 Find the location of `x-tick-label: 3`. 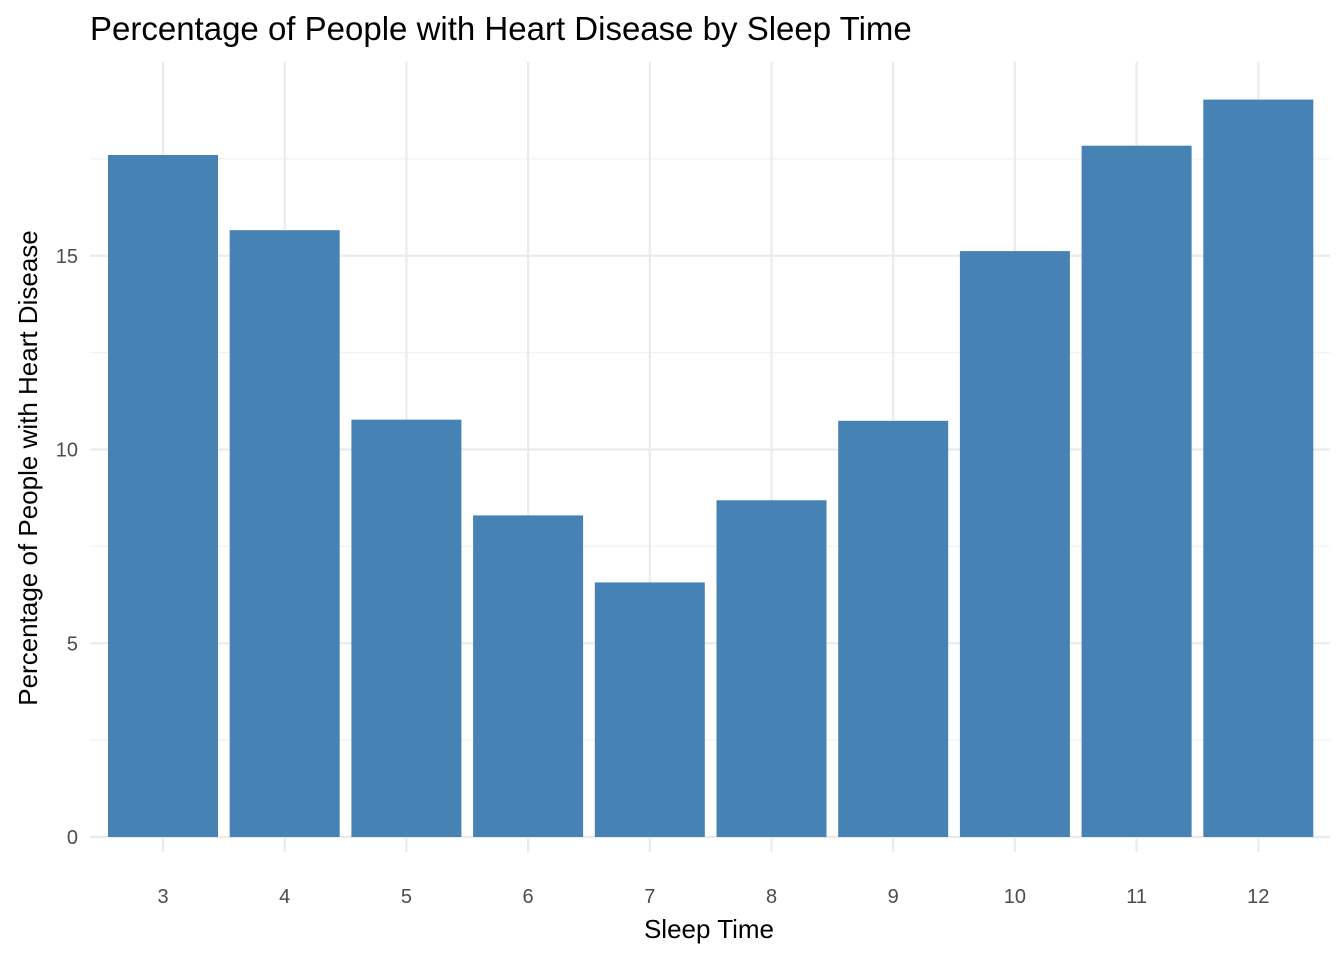

x-tick-label: 3 is located at coordinates (162, 897).